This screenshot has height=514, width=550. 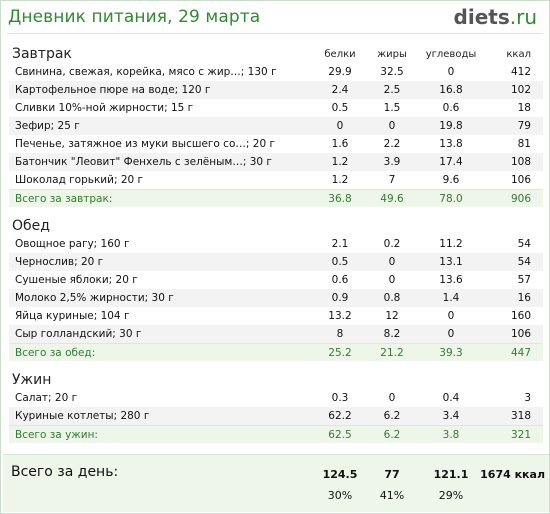 I want to click on day-protein: 124.5, so click(x=340, y=474).